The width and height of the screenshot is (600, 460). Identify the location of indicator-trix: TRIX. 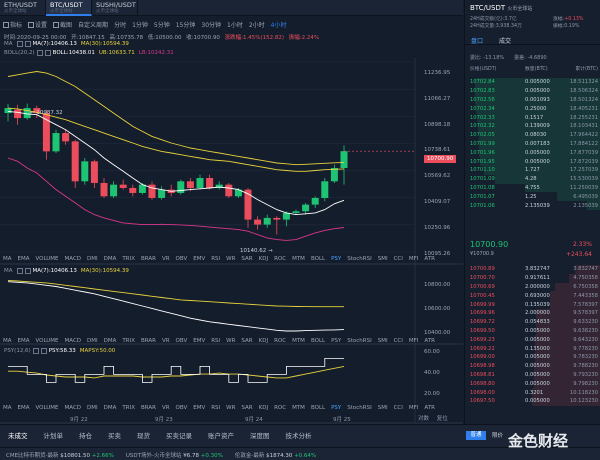
(128, 340).